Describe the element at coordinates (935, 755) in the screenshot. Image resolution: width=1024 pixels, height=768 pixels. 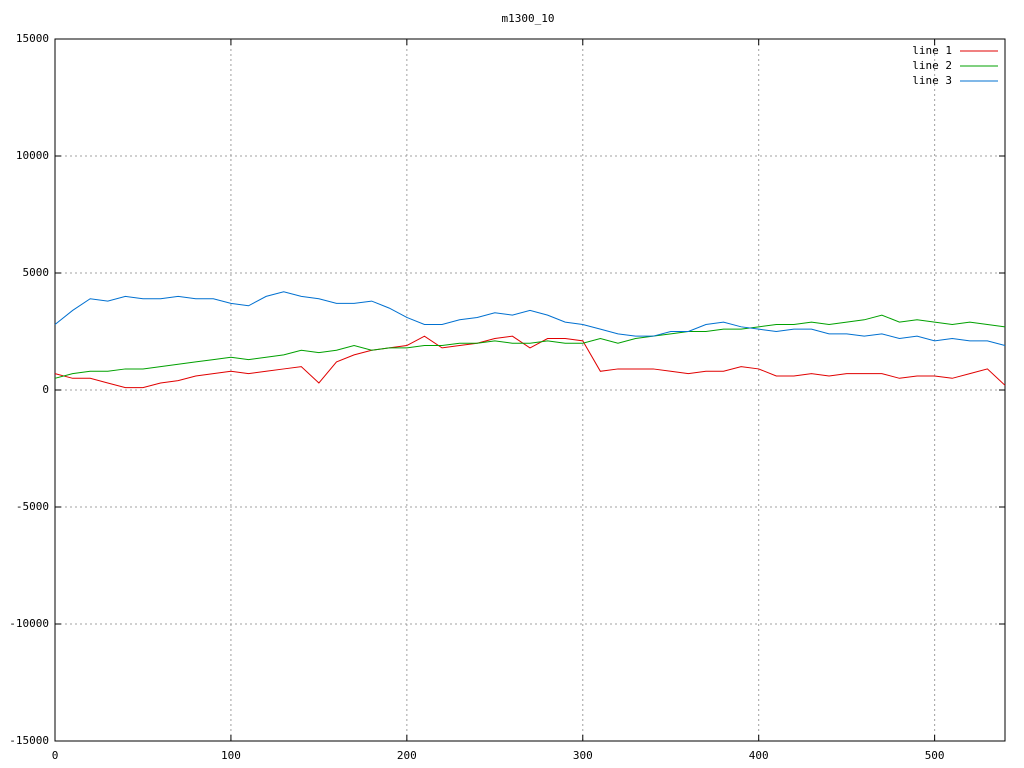
I see `x-tick-label: 500` at that location.